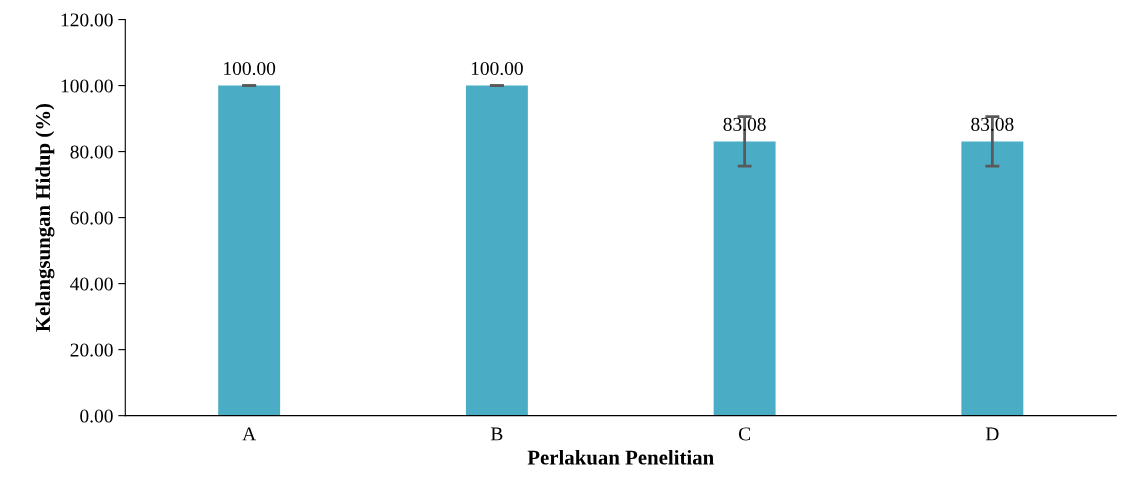 This screenshot has height=489, width=1139. Describe the element at coordinates (96, 416) in the screenshot. I see `y-tick-label: 0.00` at that location.